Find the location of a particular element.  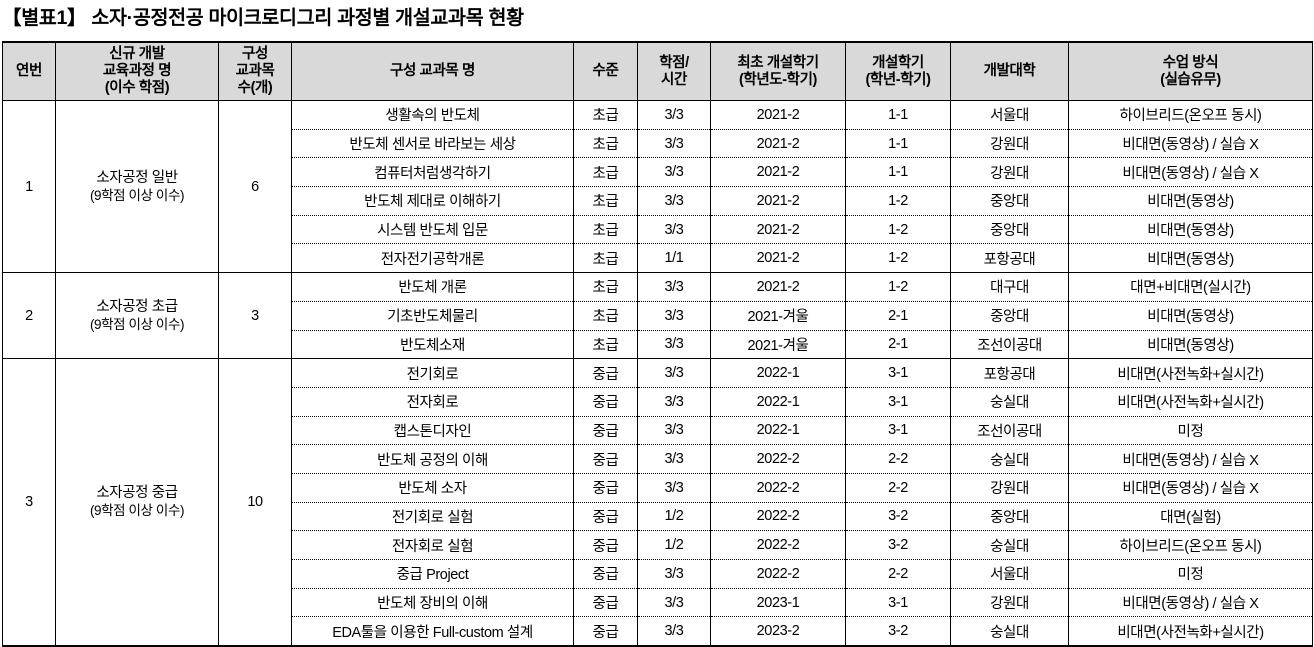

header-first-open: 최초 개설학기 (학년도-학기) is located at coordinates (778, 71).